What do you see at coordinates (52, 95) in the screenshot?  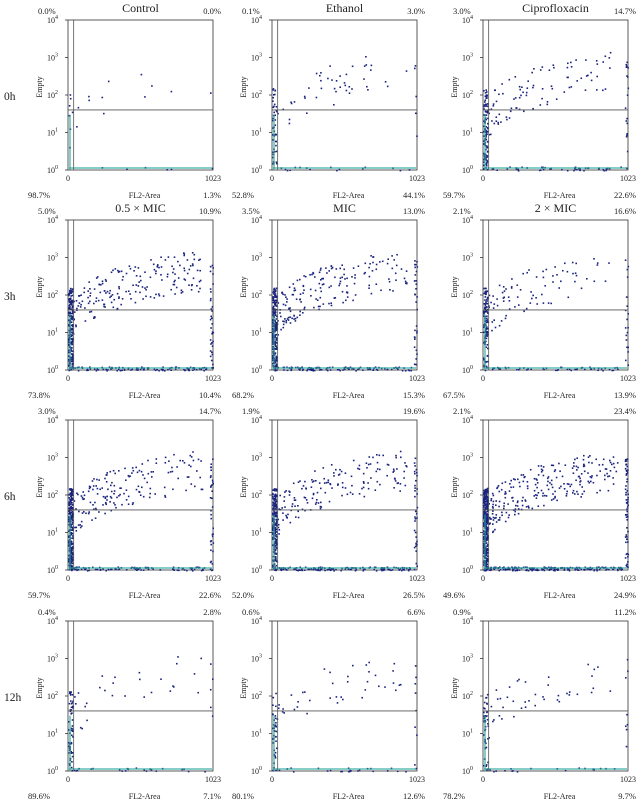 I see `y-tick-label: 10²` at bounding box center [52, 95].